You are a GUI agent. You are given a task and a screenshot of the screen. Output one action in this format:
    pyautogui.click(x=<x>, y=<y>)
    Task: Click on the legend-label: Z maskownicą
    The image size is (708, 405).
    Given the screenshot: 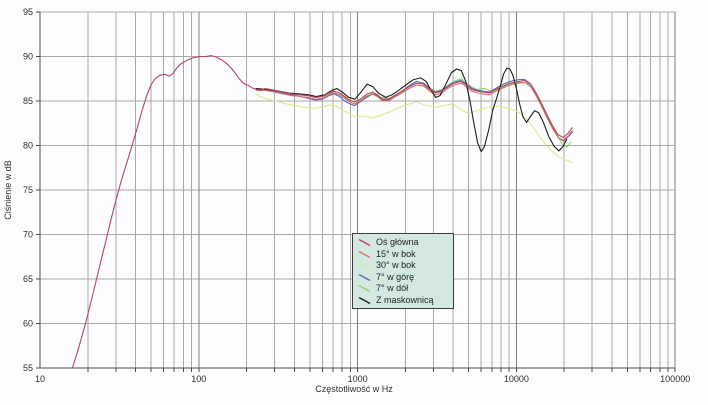 What is the action you would take?
    pyautogui.click(x=405, y=299)
    